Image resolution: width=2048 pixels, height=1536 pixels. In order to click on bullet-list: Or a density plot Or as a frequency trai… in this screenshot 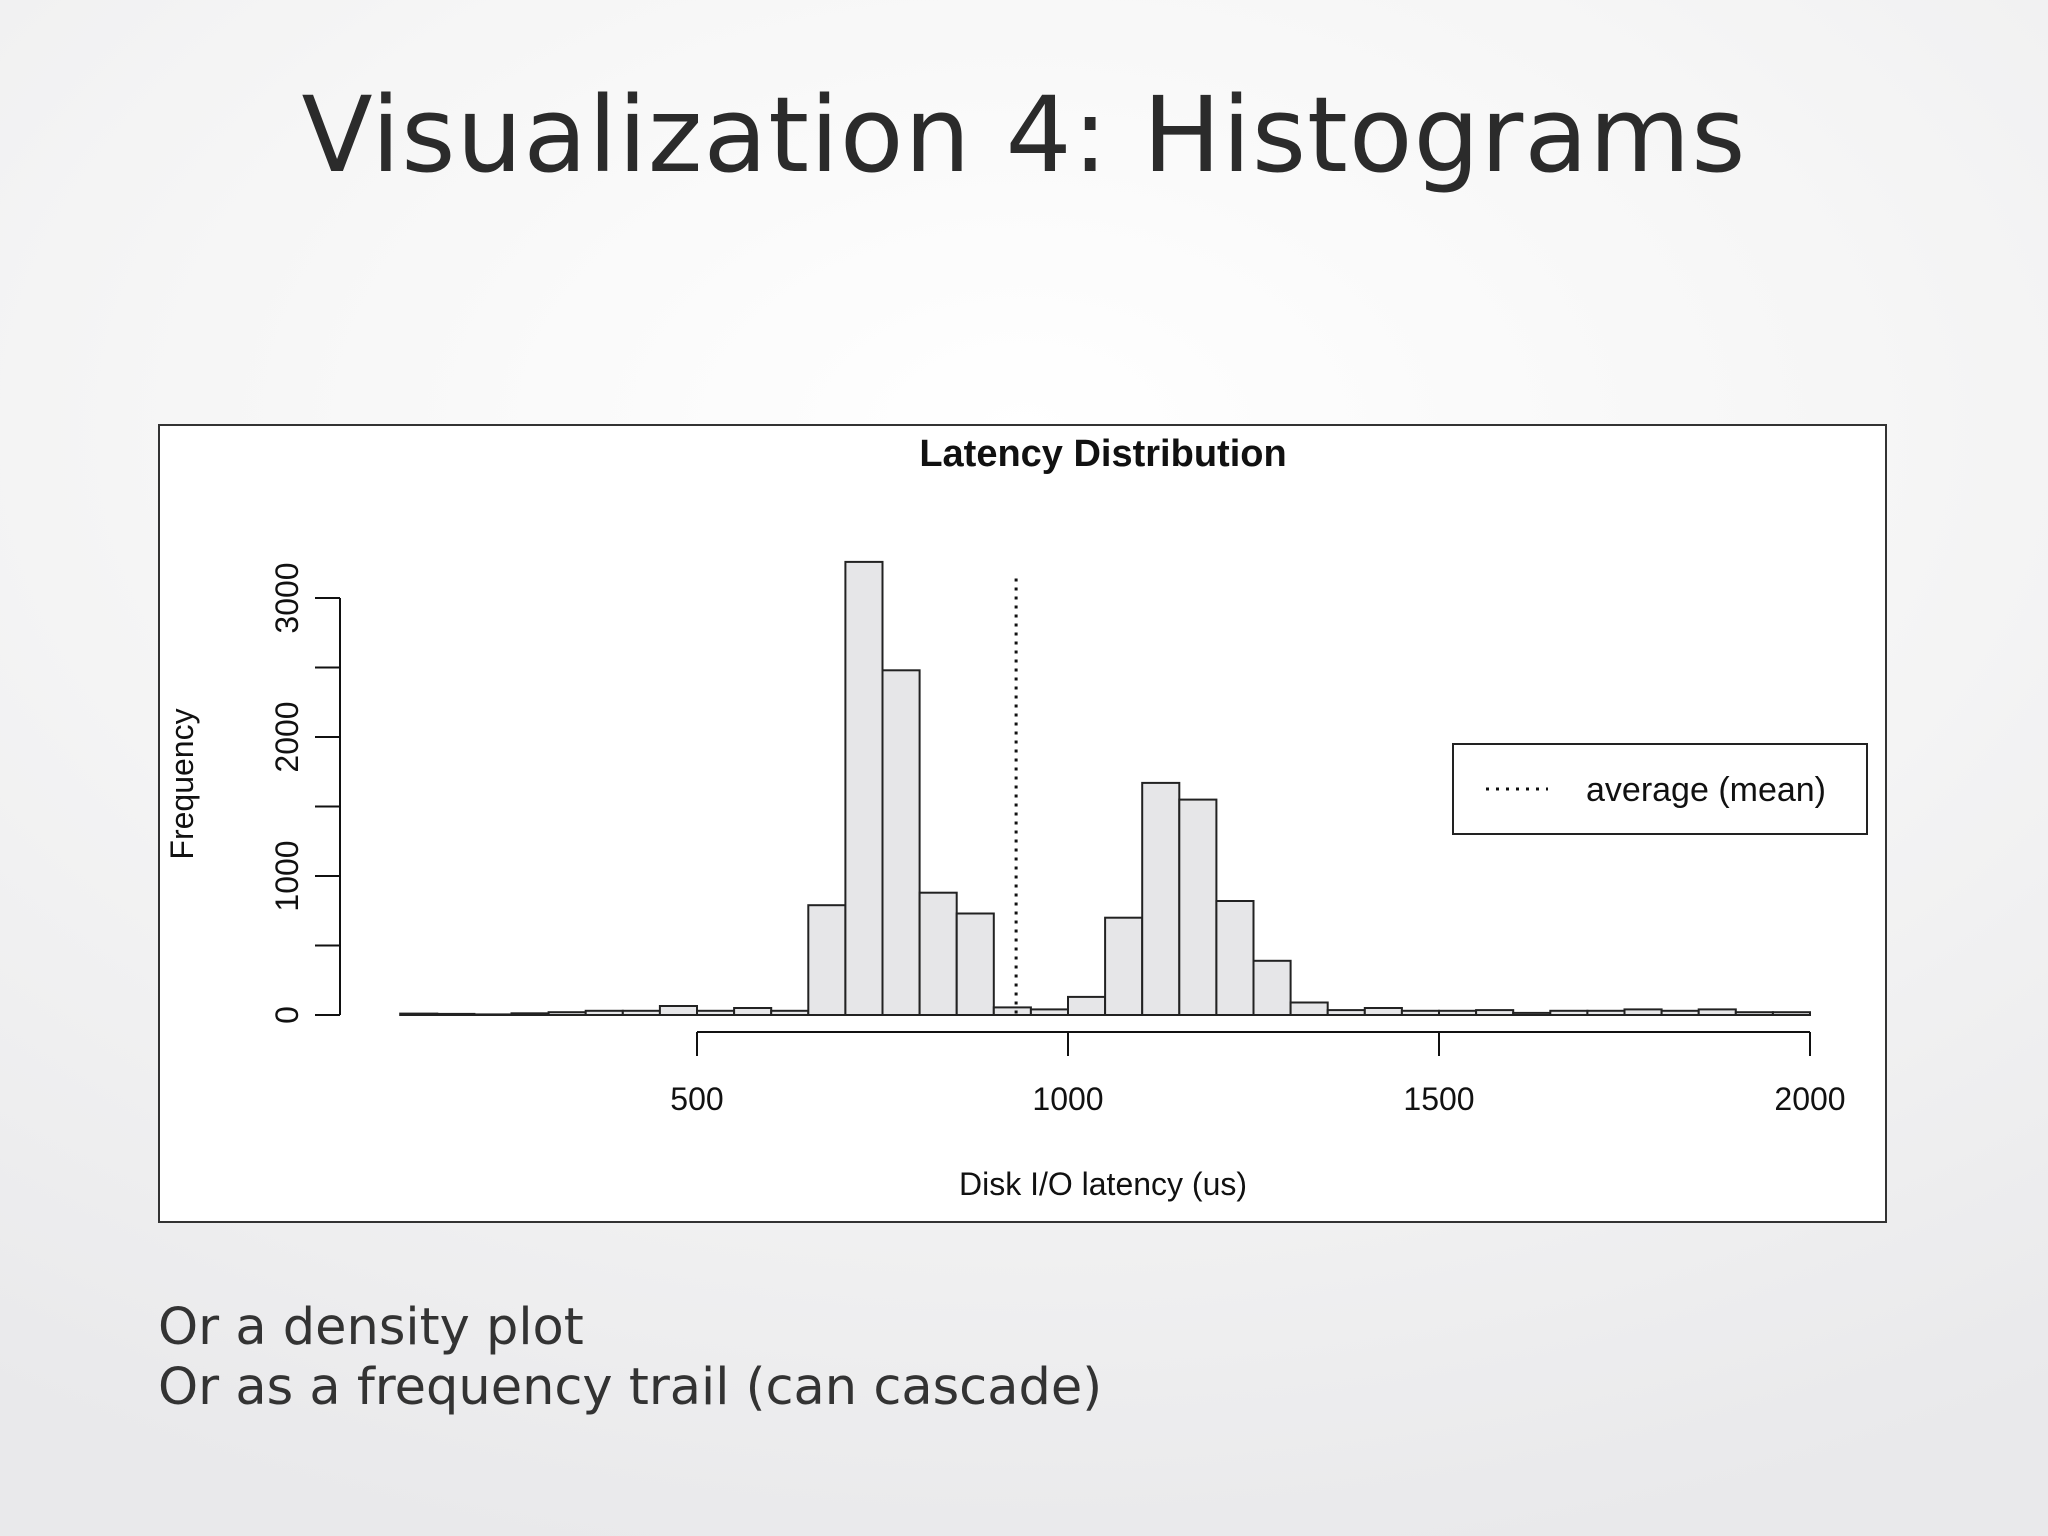, I will do `click(630, 1358)`.